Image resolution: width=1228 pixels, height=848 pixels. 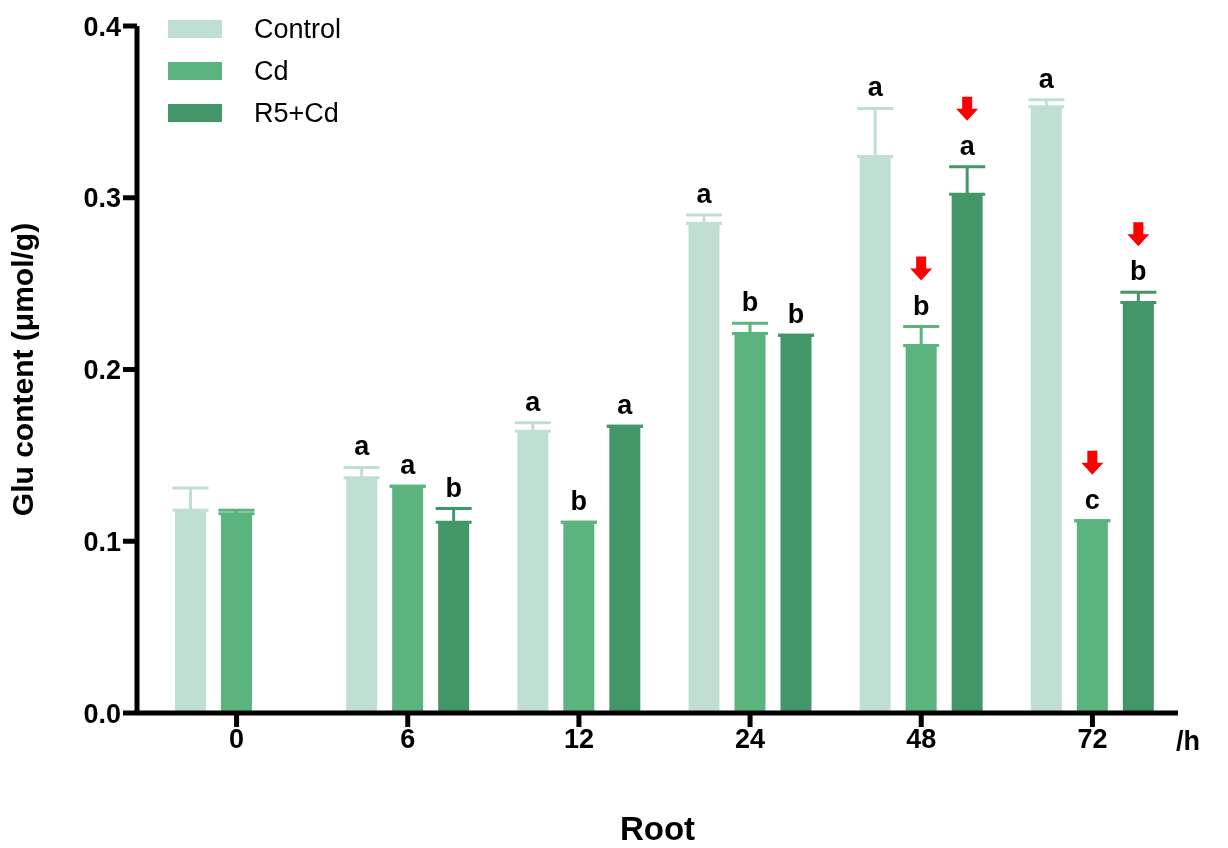 What do you see at coordinates (102, 26) in the screenshot?
I see `y-tick-label: 0.4` at bounding box center [102, 26].